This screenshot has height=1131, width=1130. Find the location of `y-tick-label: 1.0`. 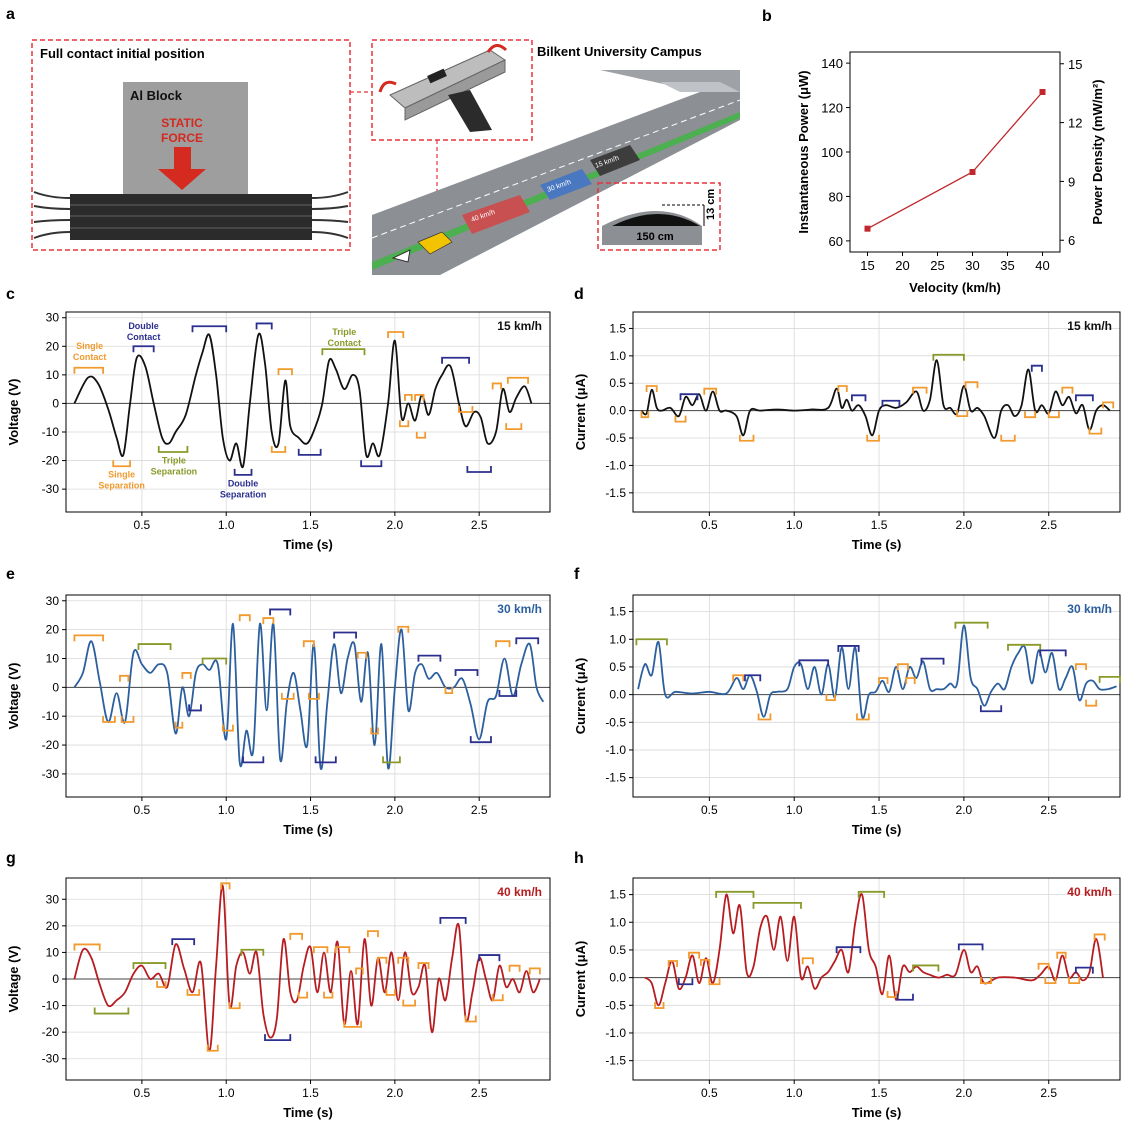

y-tick-label: 1.0 is located at coordinates (617, 639).